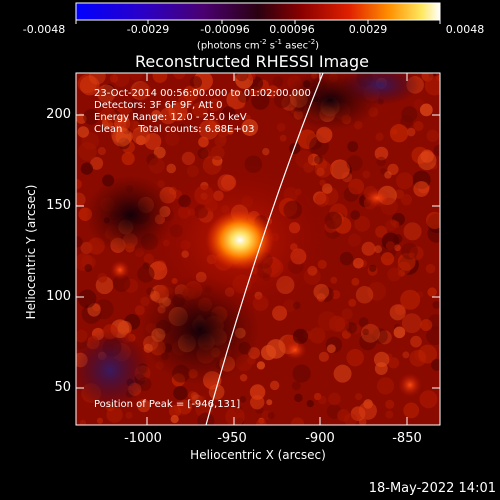 This screenshot has width=500, height=500. Describe the element at coordinates (170, 117) in the screenshot. I see `energy-range-label: Energy Range: 12.0 - 25.0 keV` at that location.